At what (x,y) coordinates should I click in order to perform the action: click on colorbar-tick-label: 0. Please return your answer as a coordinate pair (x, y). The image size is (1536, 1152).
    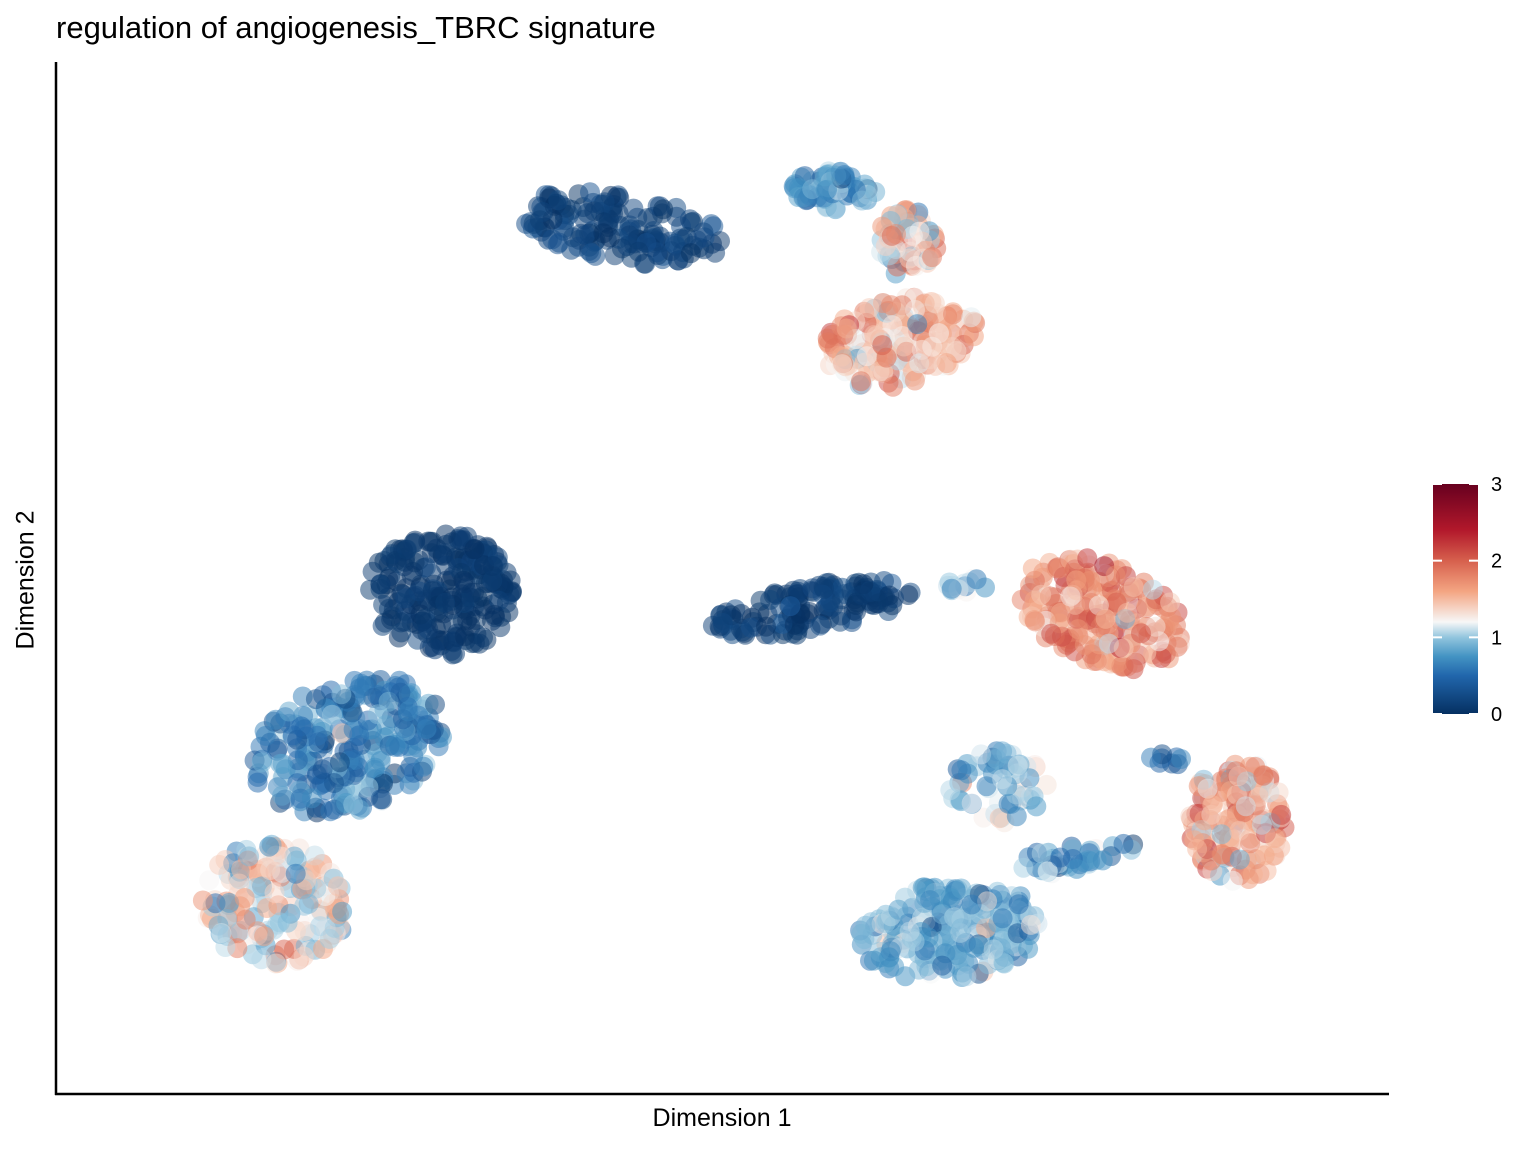
    Looking at the image, I should click on (1496, 715).